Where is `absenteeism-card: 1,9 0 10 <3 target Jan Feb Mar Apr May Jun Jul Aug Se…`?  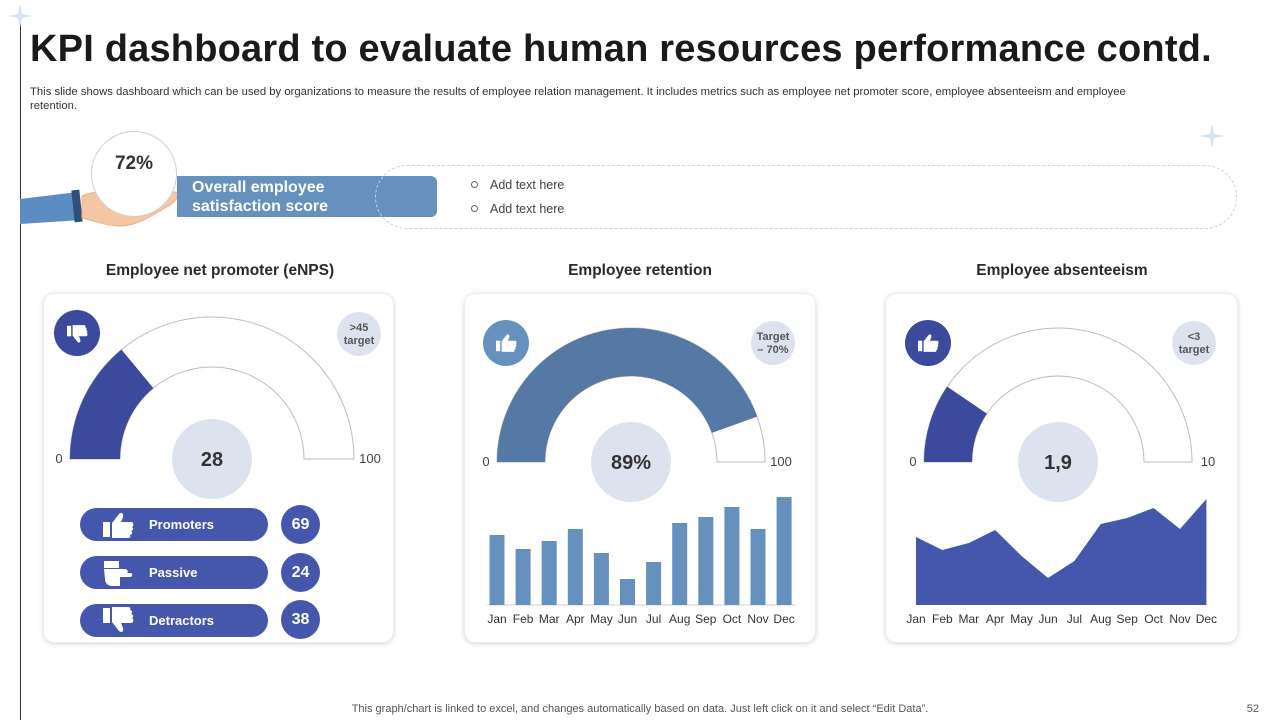 absenteeism-card: 1,9 0 10 <3 target Jan Feb Mar Apr May Jun Jul Aug Se… is located at coordinates (1061, 468).